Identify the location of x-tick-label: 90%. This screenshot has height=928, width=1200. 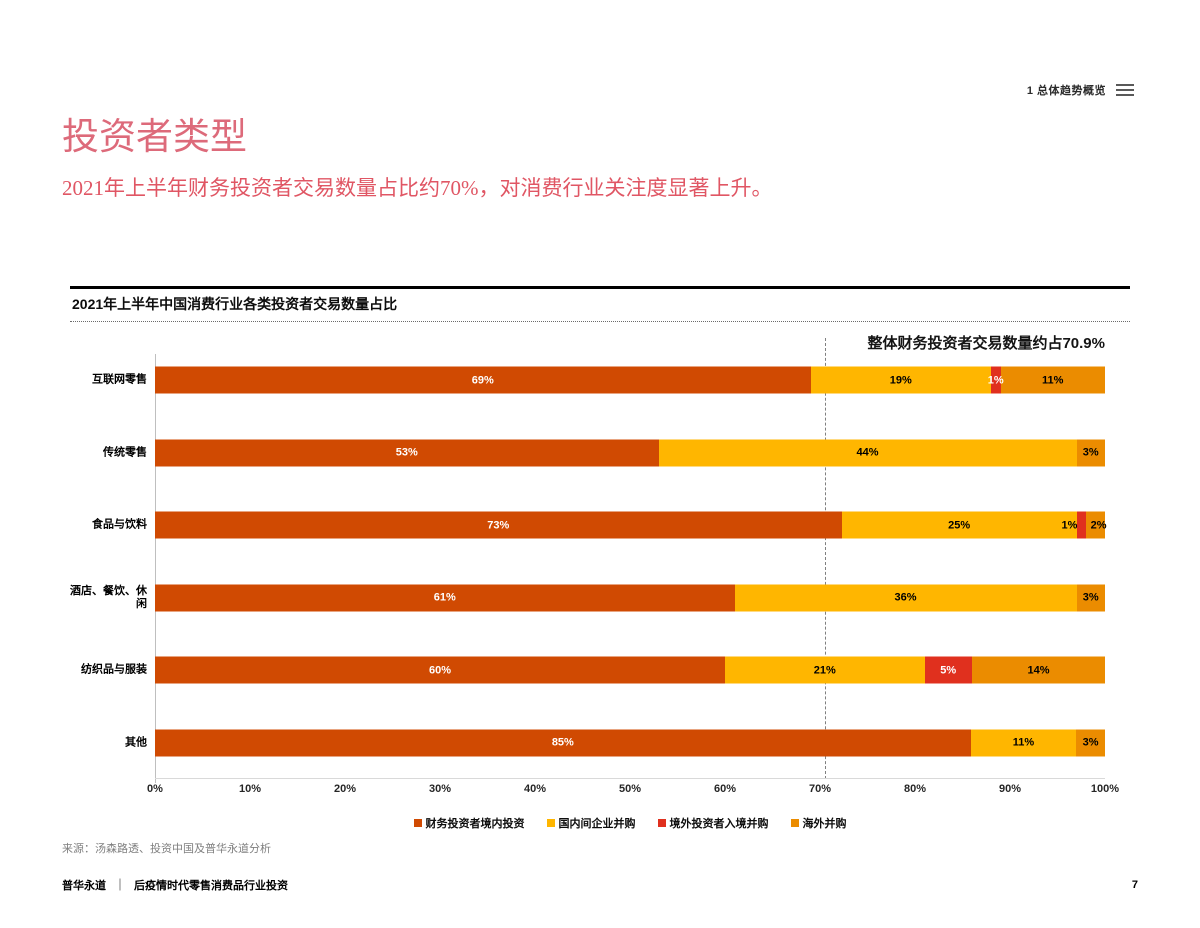
(1010, 789).